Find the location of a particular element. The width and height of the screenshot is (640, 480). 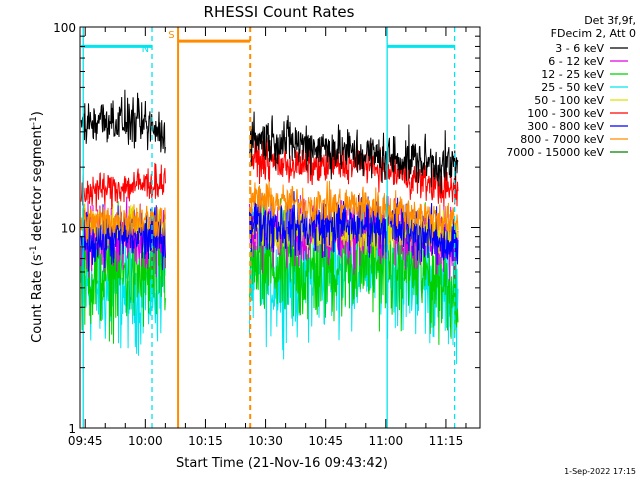

legend-label-2: 12 - 25 keV is located at coordinates (572, 74).